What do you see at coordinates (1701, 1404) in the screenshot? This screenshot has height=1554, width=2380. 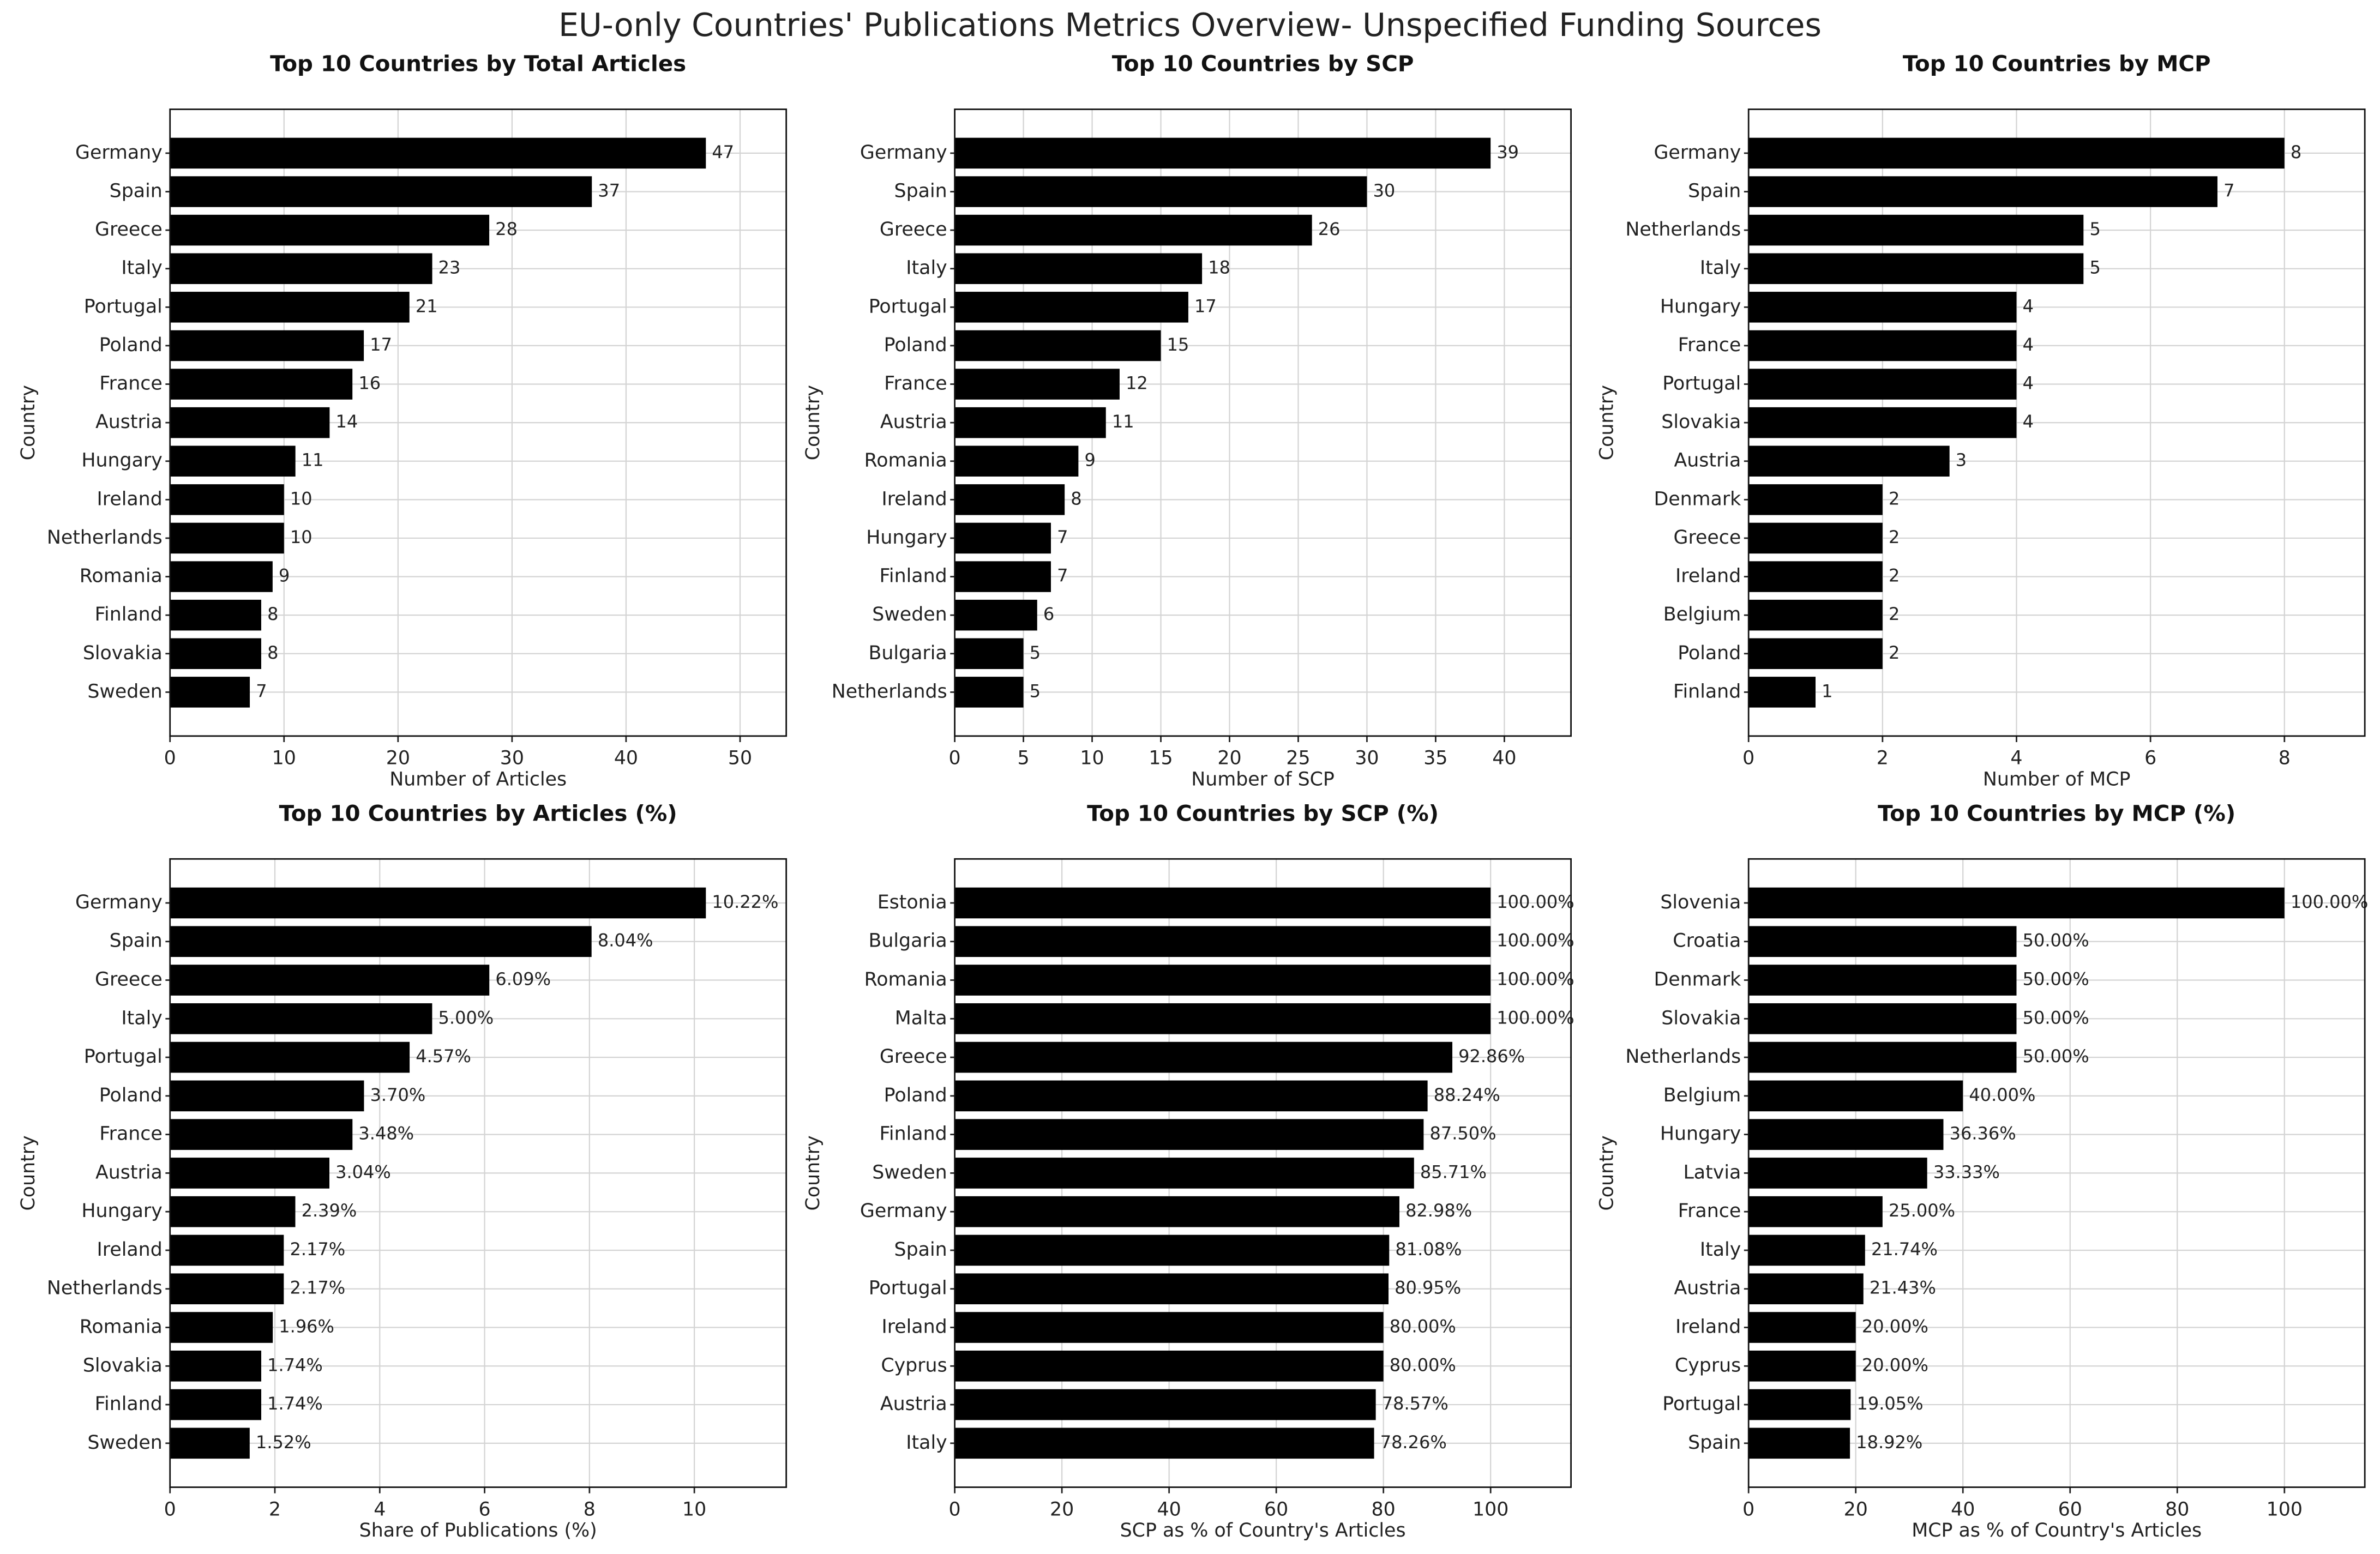 I see `y-tick-label: Portugal` at bounding box center [1701, 1404].